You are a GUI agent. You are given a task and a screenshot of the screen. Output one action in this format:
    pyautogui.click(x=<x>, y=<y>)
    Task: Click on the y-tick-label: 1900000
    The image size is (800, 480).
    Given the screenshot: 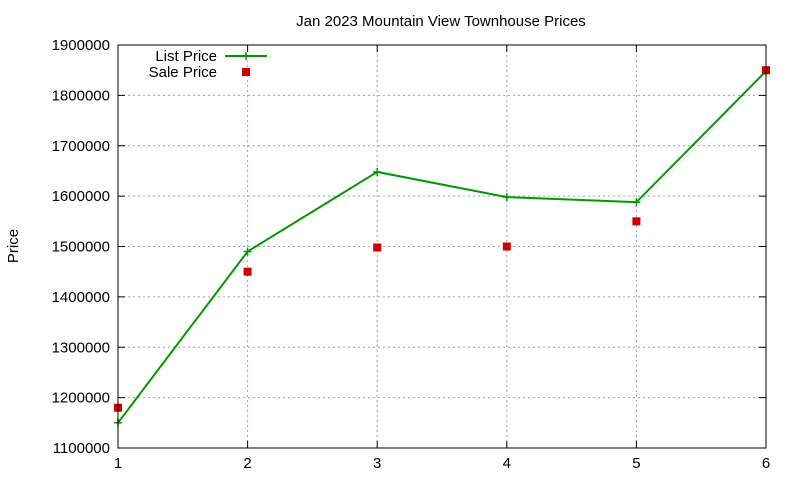 What is the action you would take?
    pyautogui.click(x=81, y=45)
    